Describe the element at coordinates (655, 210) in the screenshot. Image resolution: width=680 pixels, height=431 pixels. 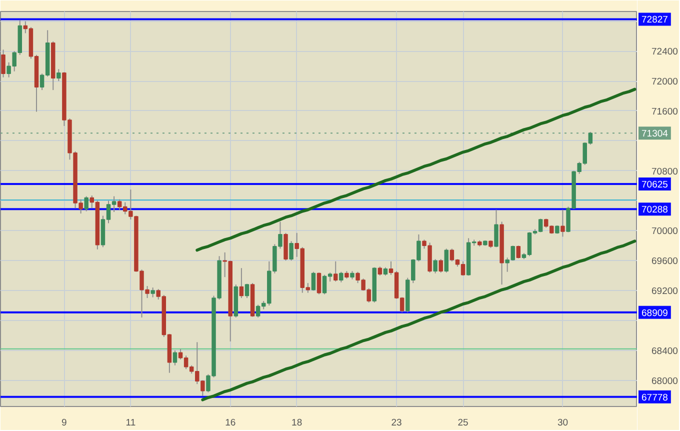
I see `ref-line-label: 70288` at that location.